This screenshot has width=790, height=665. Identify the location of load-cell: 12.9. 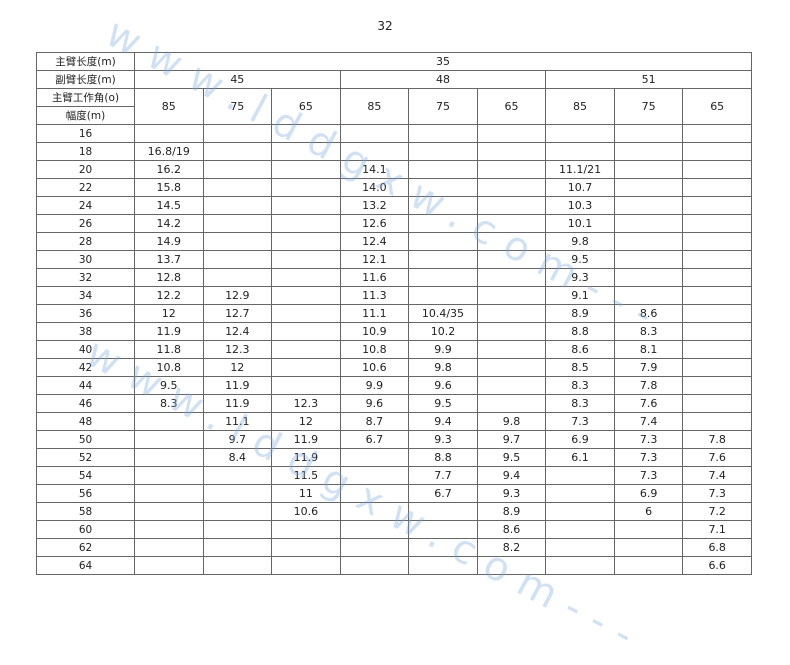
(237, 295).